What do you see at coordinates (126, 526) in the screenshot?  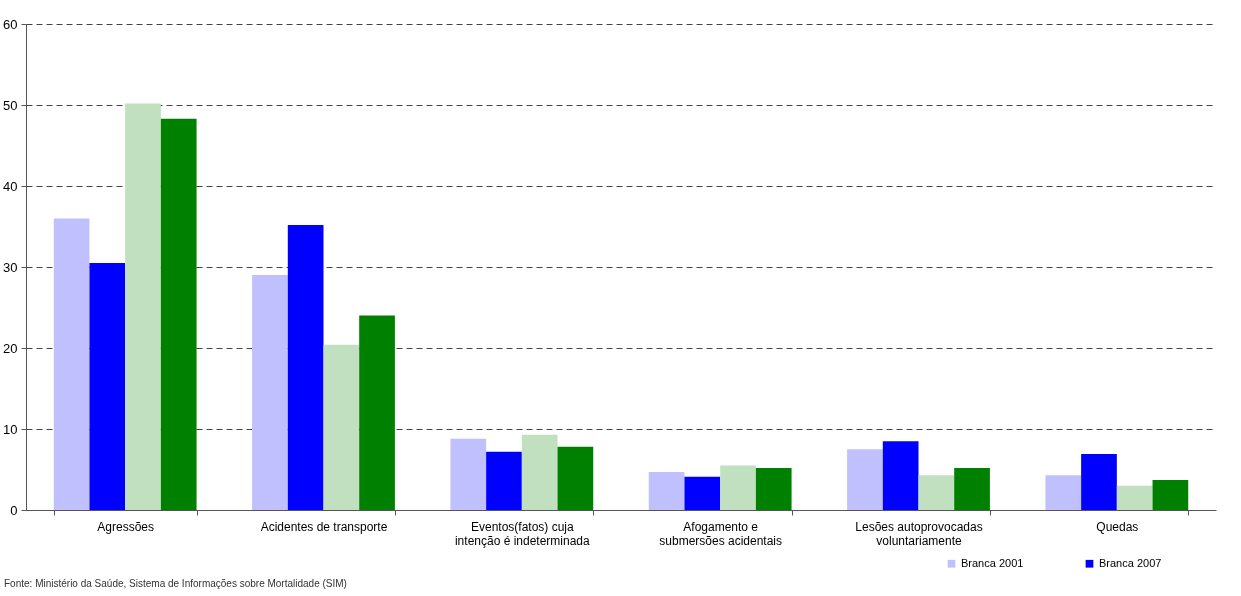 I see `x-tick-label: Agressões` at bounding box center [126, 526].